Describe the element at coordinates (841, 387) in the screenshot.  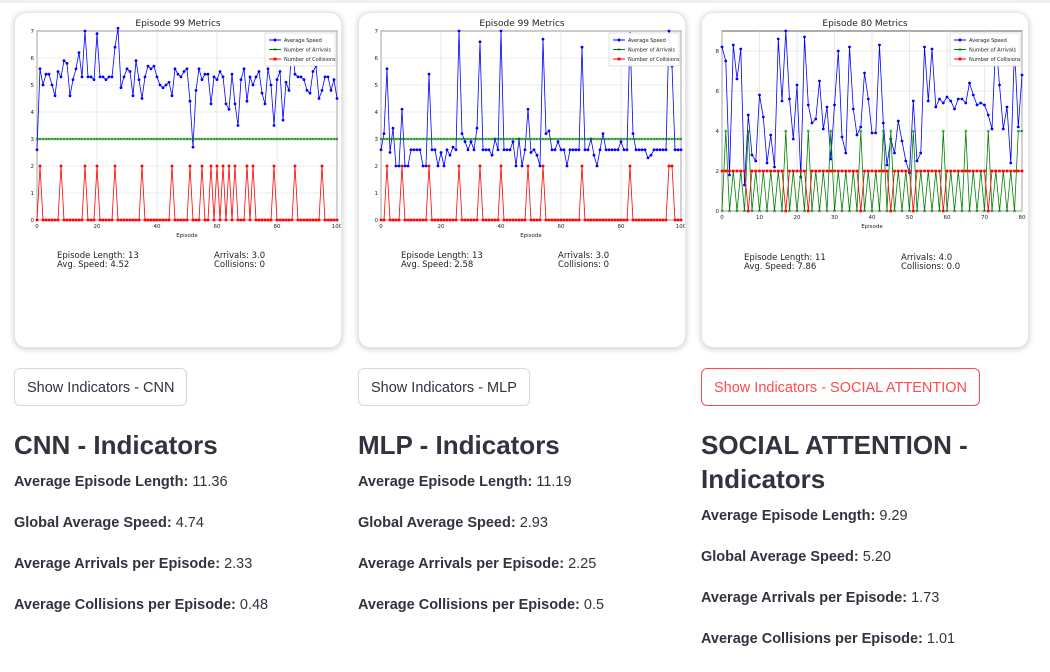
I see `show-indicators-social-attention-button: Show Indicators - SOCIAL ATTENTION` at that location.